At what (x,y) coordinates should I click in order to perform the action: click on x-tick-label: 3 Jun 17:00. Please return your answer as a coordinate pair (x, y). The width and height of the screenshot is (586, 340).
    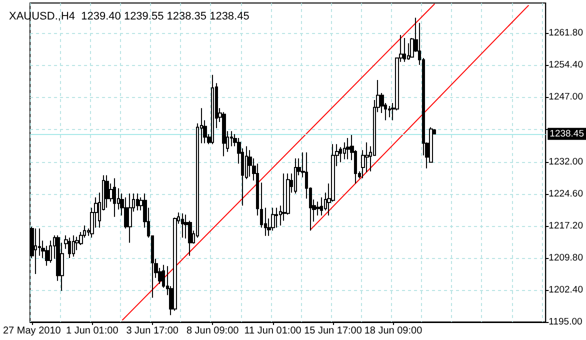
    Looking at the image, I should click on (152, 331).